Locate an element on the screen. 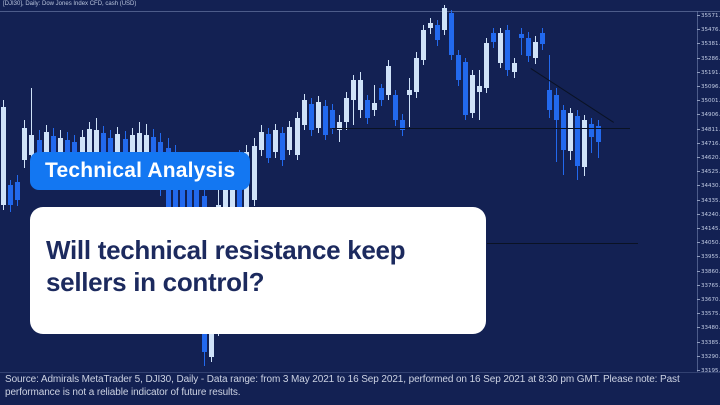 Image resolution: width=720 pixels, height=405 pixels. price-axis-label: 33480.35 is located at coordinates (710, 328).